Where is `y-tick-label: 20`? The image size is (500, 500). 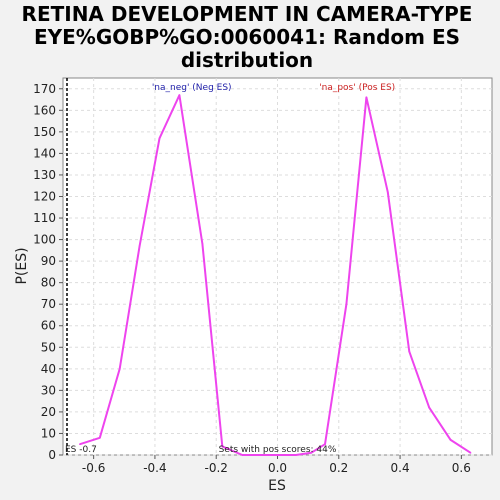 y-tick-label: 20 is located at coordinates (48, 412).